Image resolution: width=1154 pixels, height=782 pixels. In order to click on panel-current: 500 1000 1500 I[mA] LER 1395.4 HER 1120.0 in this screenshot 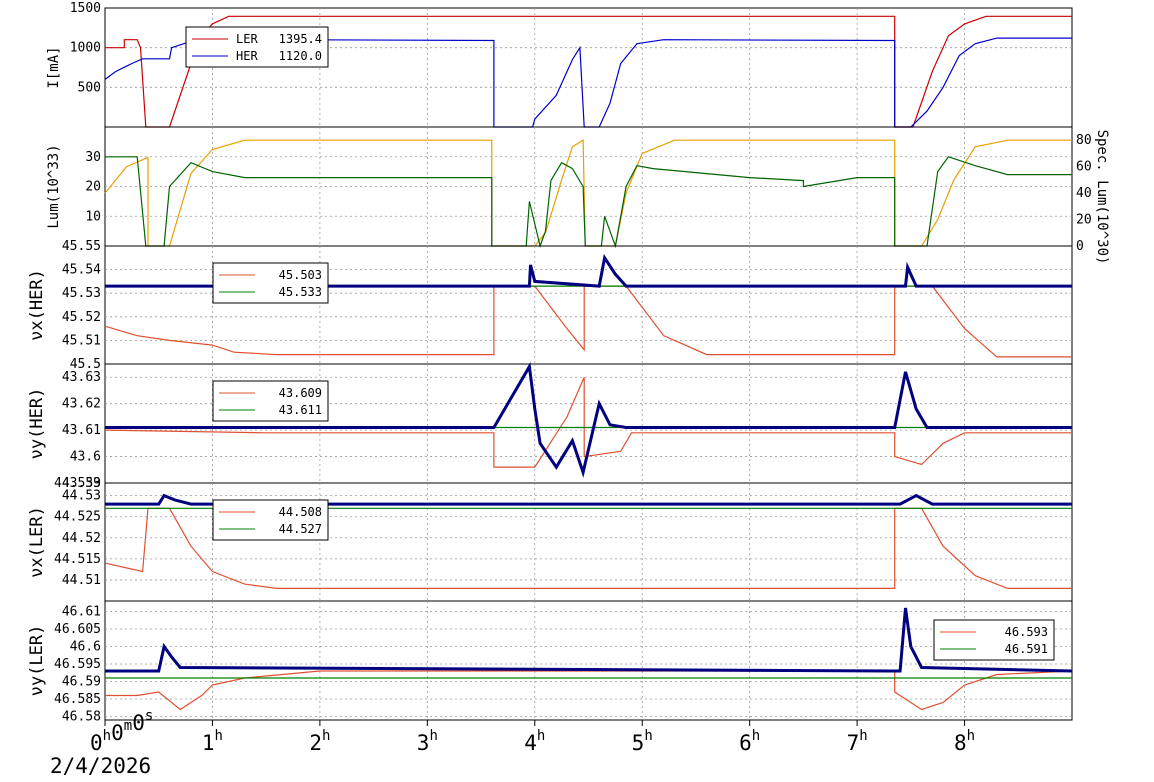, I will do `click(559, 64)`.